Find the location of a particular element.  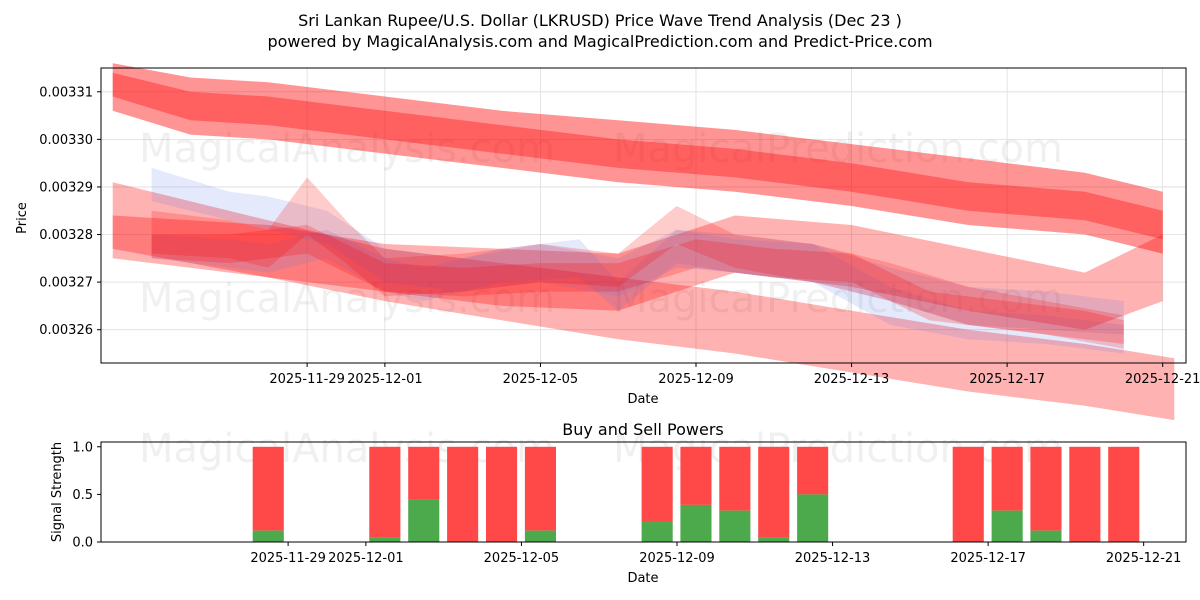

price-watermark-right-bottom: MagicalPrediction.com is located at coordinates (838, 299).